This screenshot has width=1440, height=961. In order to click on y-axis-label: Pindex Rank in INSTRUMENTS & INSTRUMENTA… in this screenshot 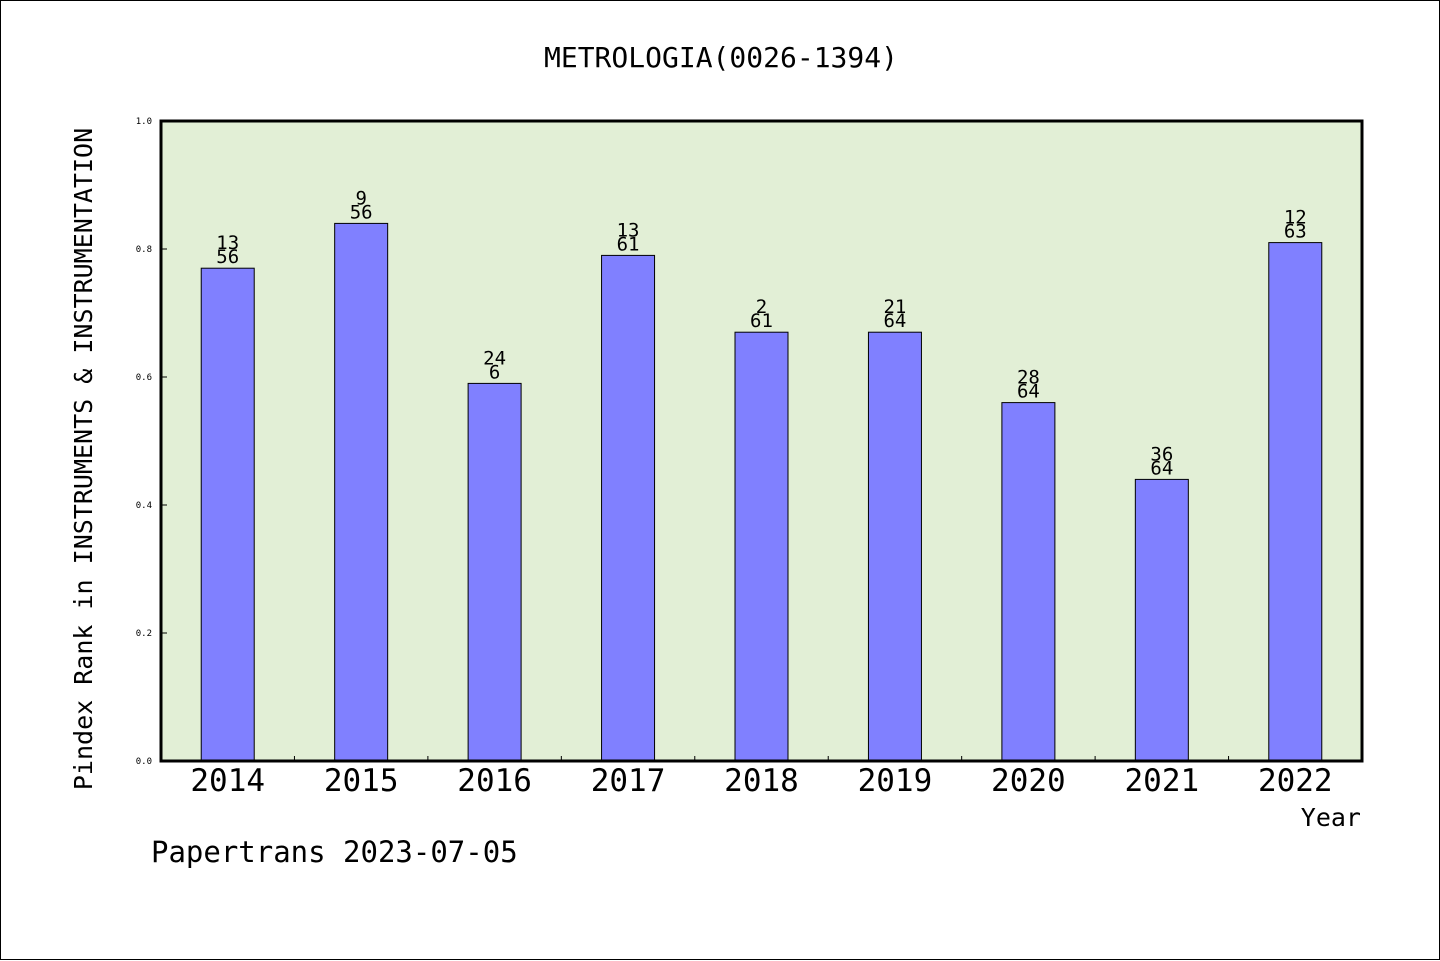, I will do `click(83, 459)`.